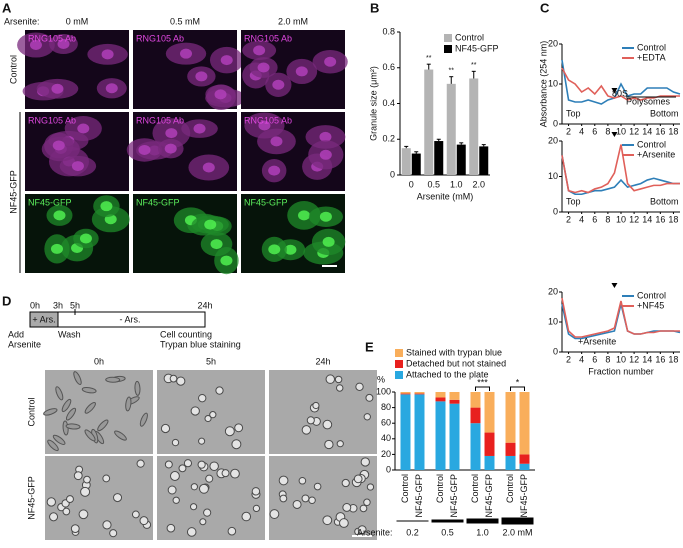  I want to click on y-tick-label: 0.4, so click(388, 103).